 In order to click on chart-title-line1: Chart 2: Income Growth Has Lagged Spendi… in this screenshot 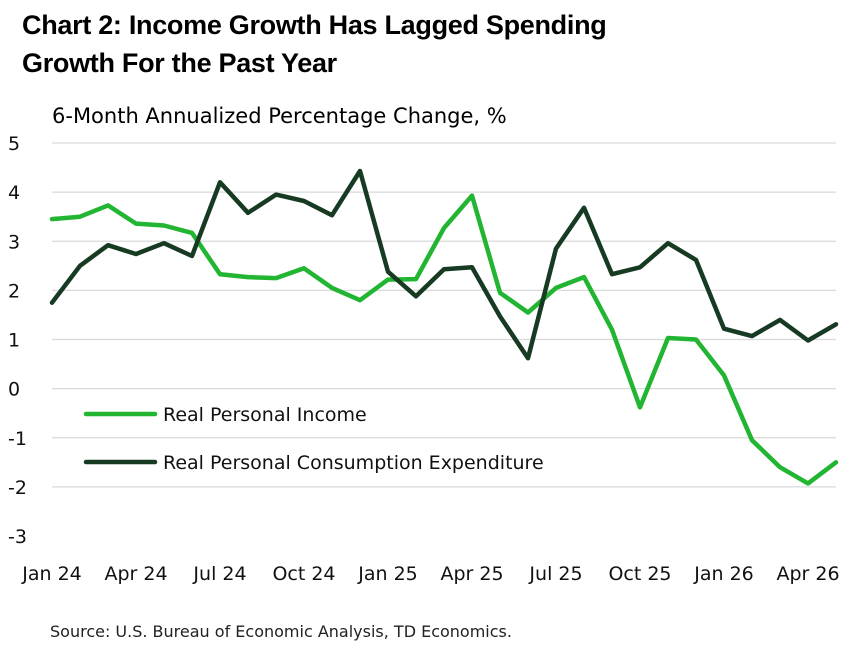, I will do `click(314, 25)`.